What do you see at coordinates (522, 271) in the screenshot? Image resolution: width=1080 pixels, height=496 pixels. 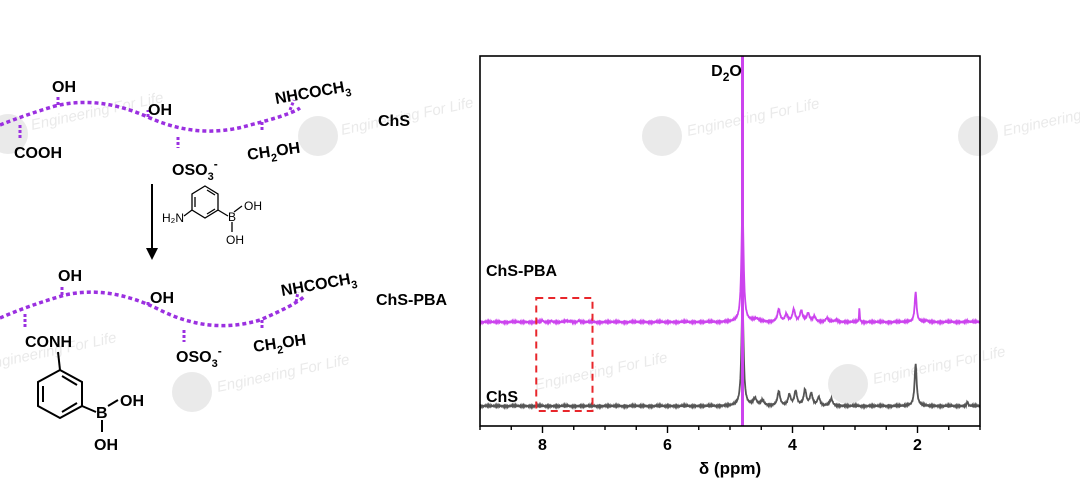 I see `series-label-chs-pba: ChS-PBA` at bounding box center [522, 271].